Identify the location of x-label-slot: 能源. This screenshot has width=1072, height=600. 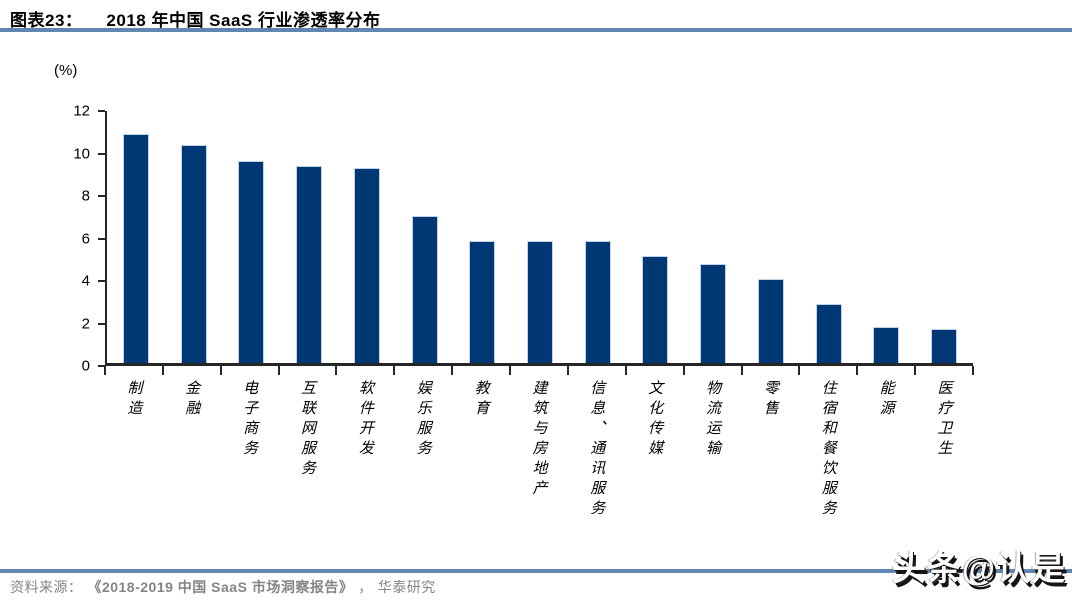
(886, 465).